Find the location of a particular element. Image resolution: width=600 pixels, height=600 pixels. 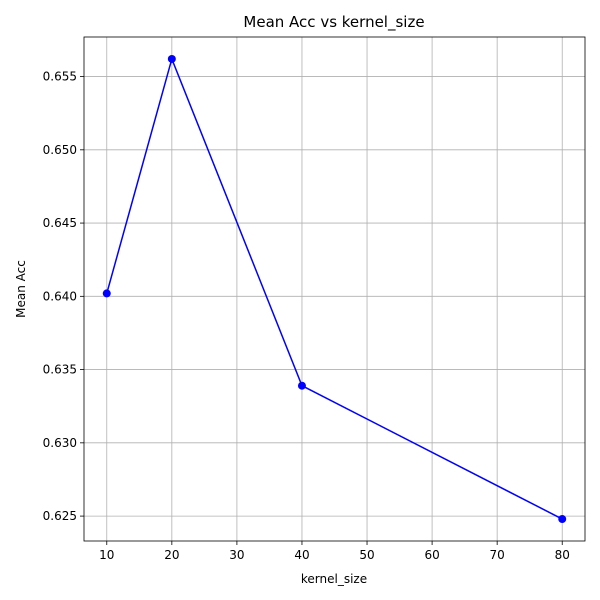

y-axis-label: Mean Acc is located at coordinates (21, 289).